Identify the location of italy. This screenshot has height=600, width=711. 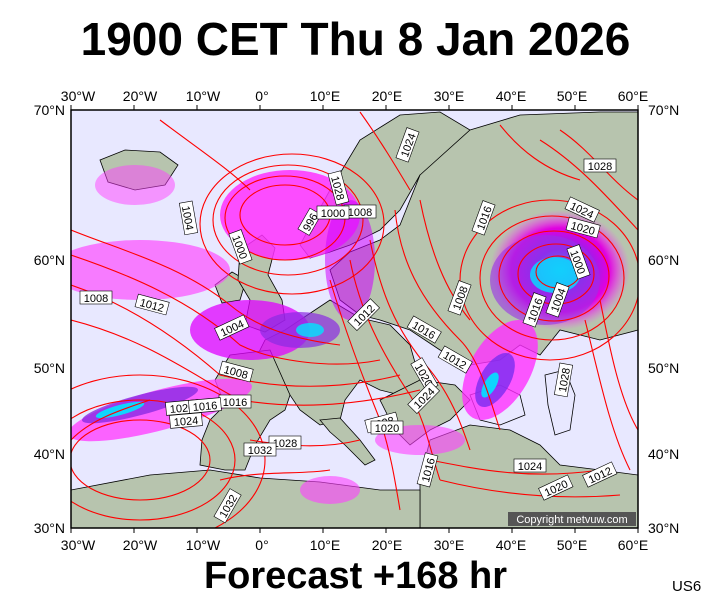
(347, 441).